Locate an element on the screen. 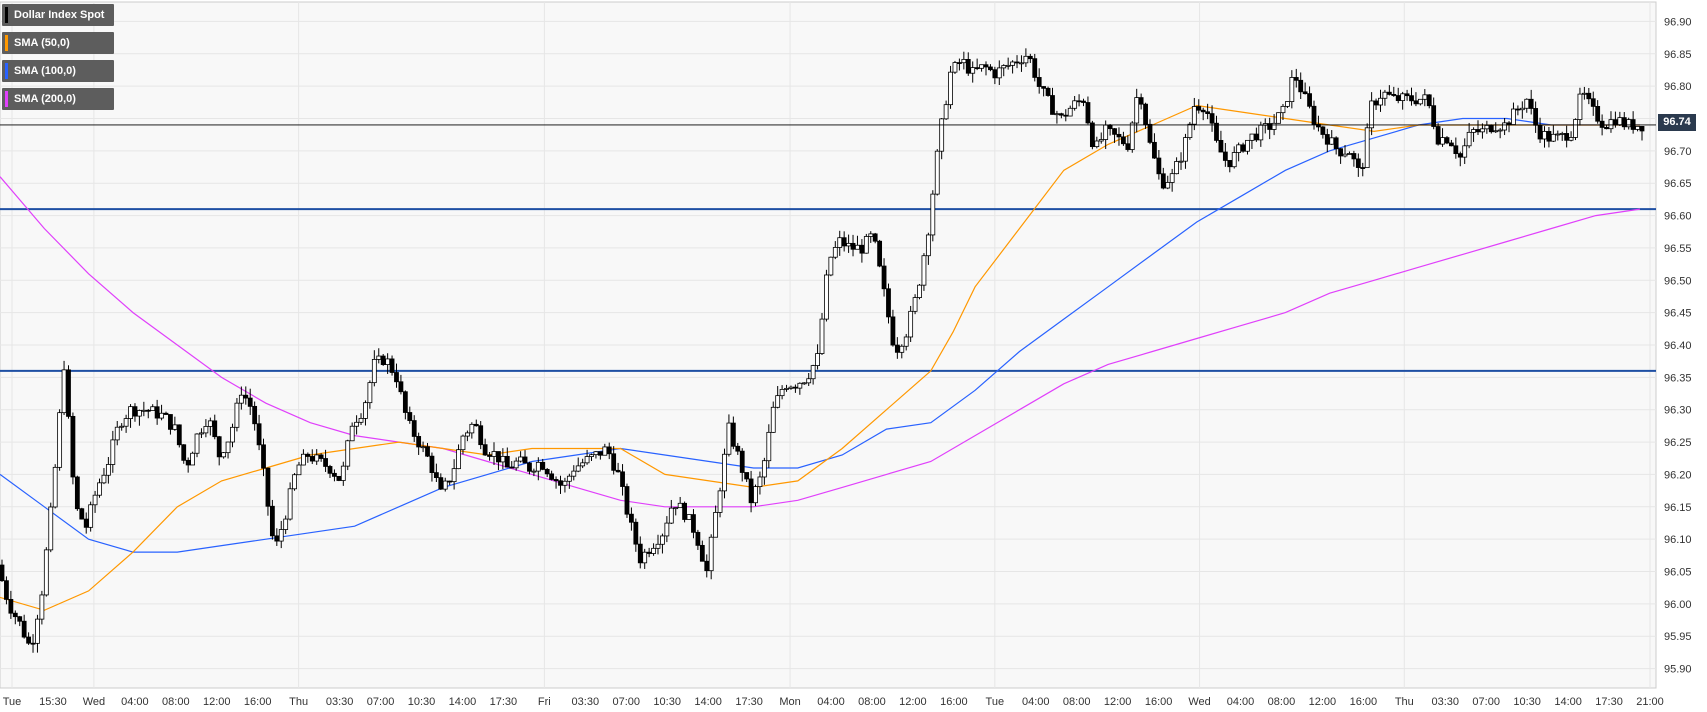  y-tick-label: 96.30 is located at coordinates (1678, 411).